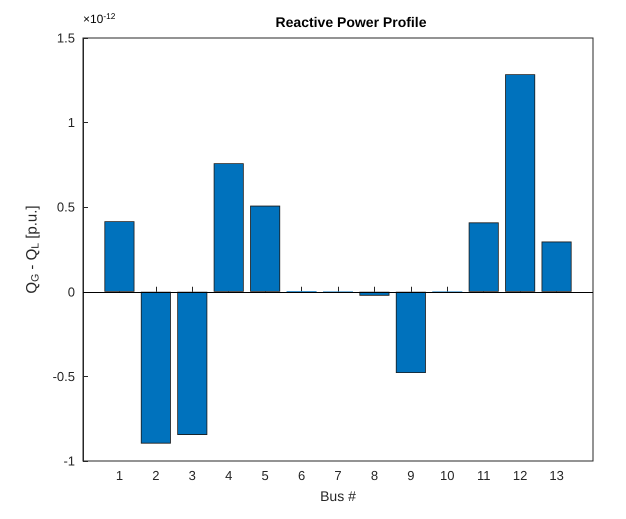 The height and width of the screenshot is (519, 626). I want to click on x-tick-label: 5, so click(265, 475).